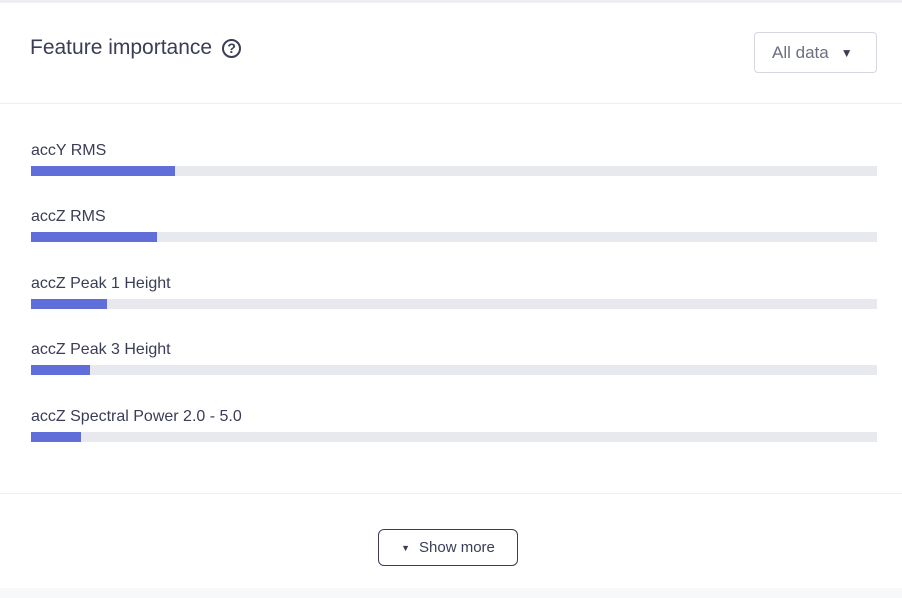 The image size is (902, 598). What do you see at coordinates (454, 292) in the screenshot?
I see `feature-row: accZ Peak 1 Height` at bounding box center [454, 292].